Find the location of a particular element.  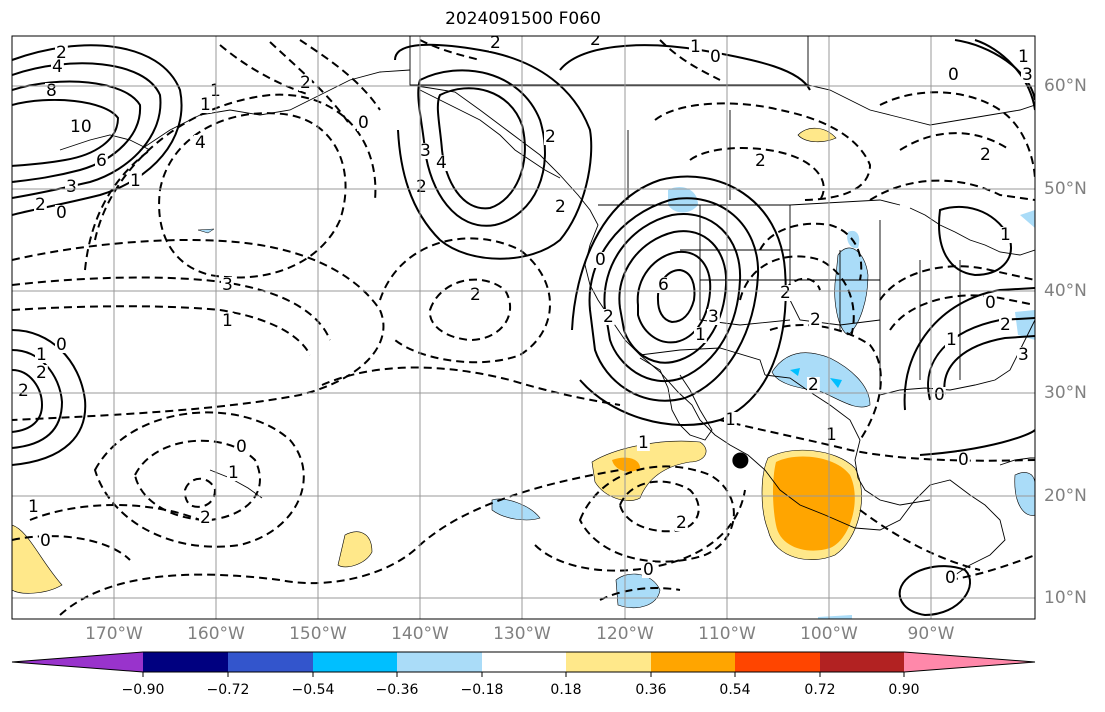

map-title: 2024091500 F060 is located at coordinates (523, 19).